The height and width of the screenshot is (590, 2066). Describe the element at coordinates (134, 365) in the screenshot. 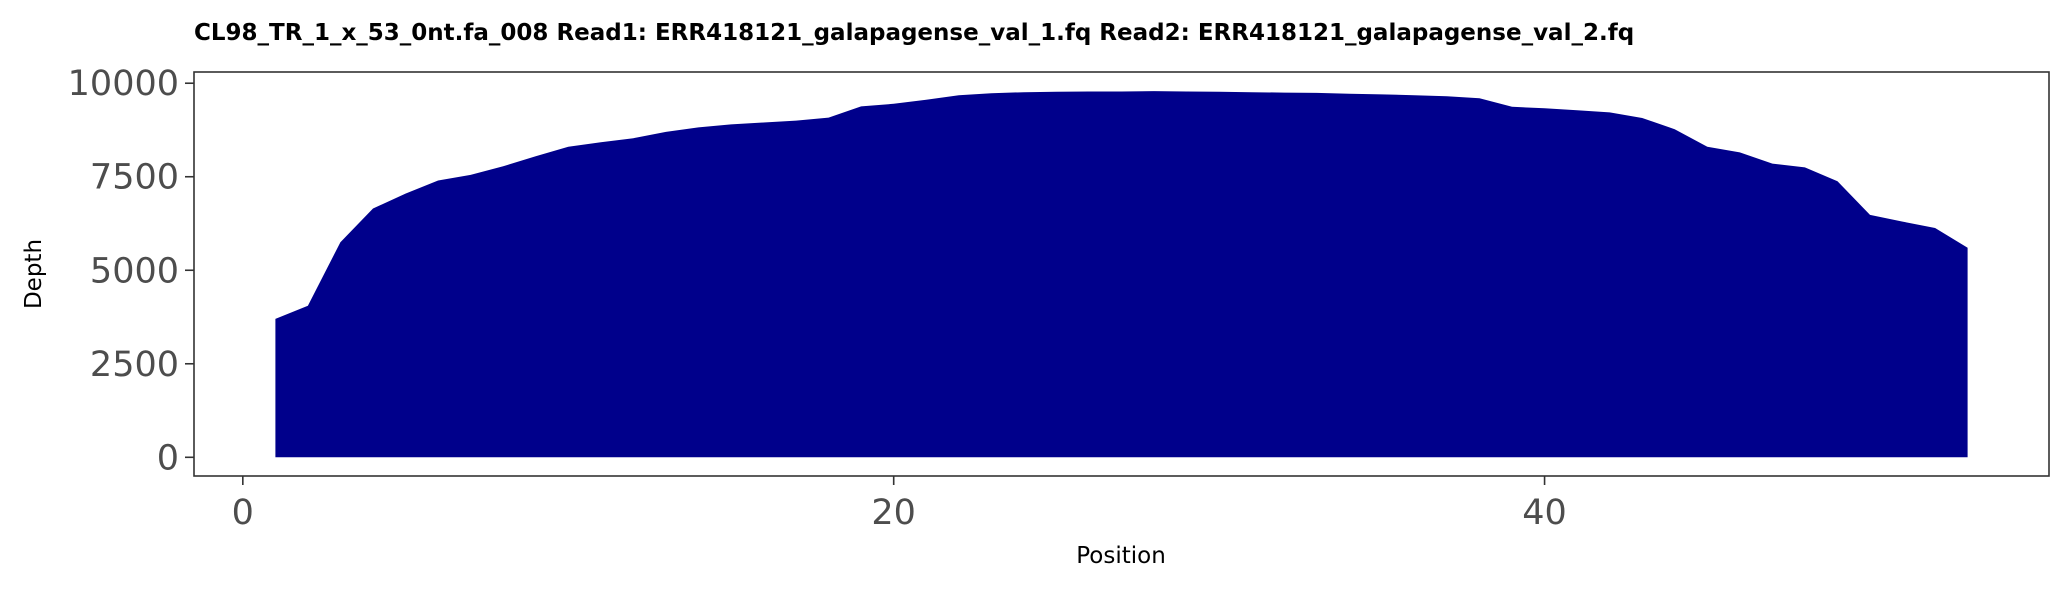

I see `y-tick-label: 2500` at that location.